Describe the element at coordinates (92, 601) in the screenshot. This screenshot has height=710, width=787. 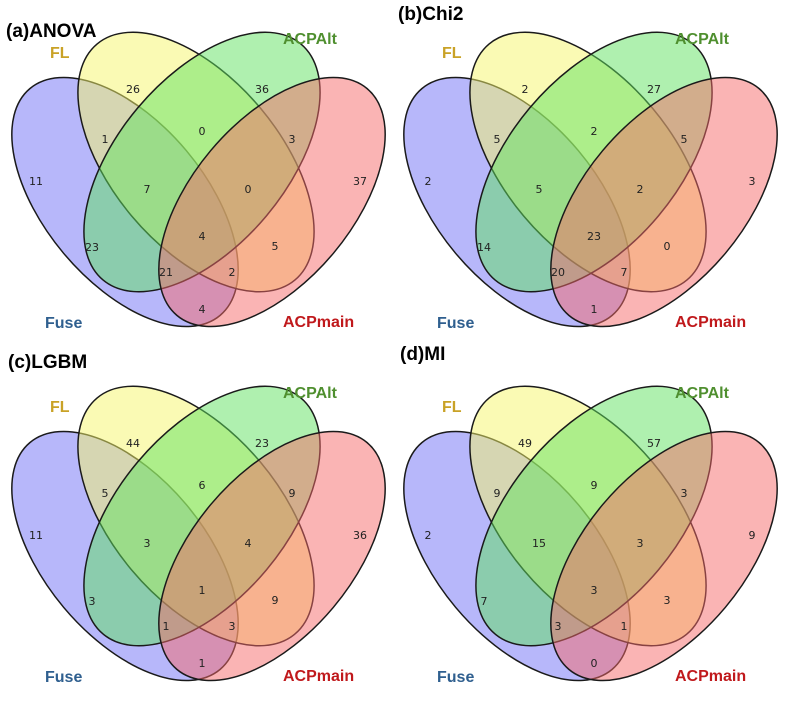
I see `region-count-fuse-acpalt: 3` at that location.